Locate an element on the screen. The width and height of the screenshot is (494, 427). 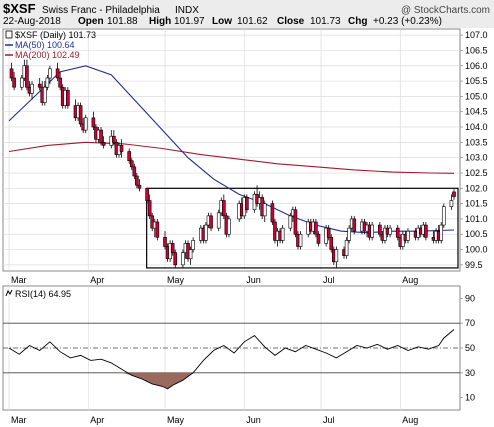
month-label: Jul is located at coordinates (329, 280).